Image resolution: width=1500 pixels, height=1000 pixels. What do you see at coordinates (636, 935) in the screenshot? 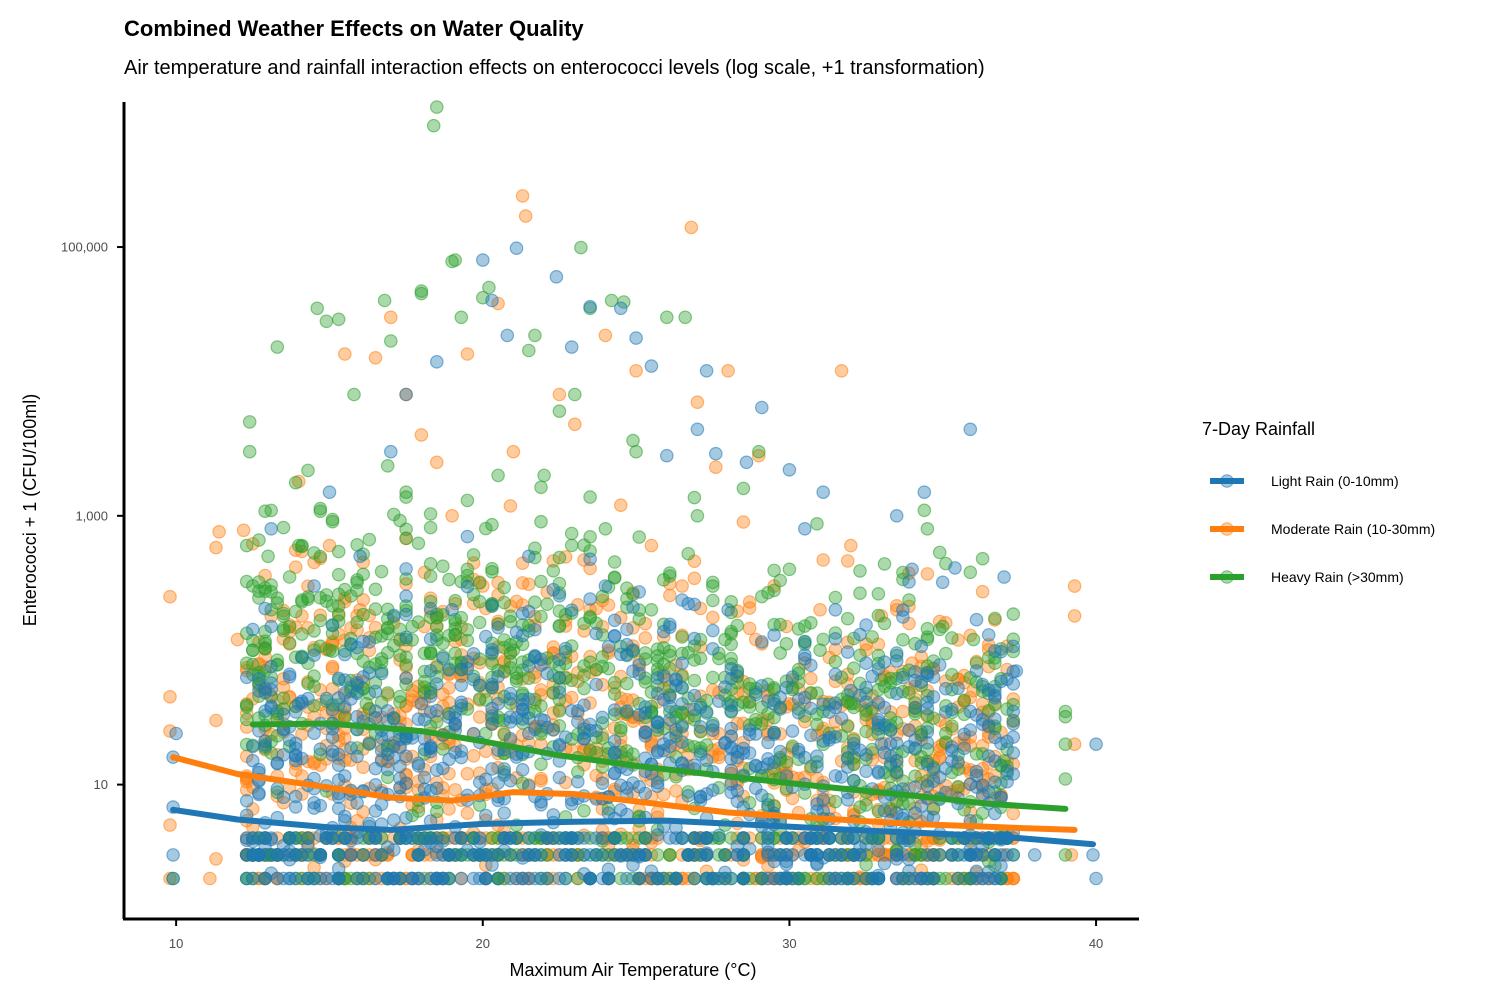
I see `x-axis-ticks: 10 20 30 40` at bounding box center [636, 935].